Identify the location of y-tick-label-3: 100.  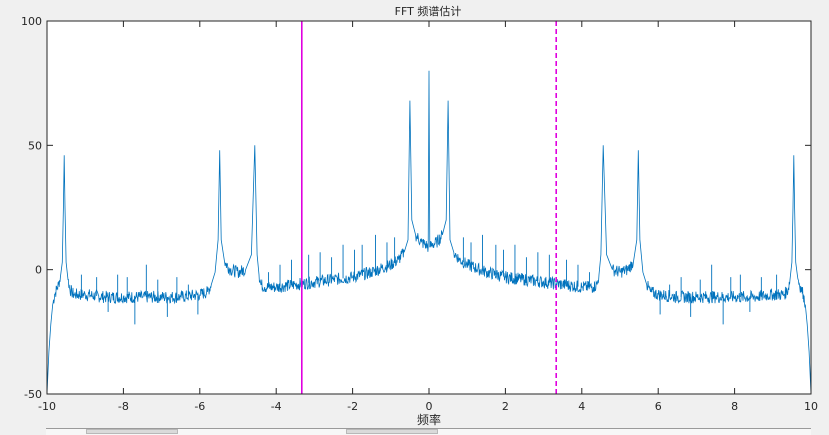
(31, 21).